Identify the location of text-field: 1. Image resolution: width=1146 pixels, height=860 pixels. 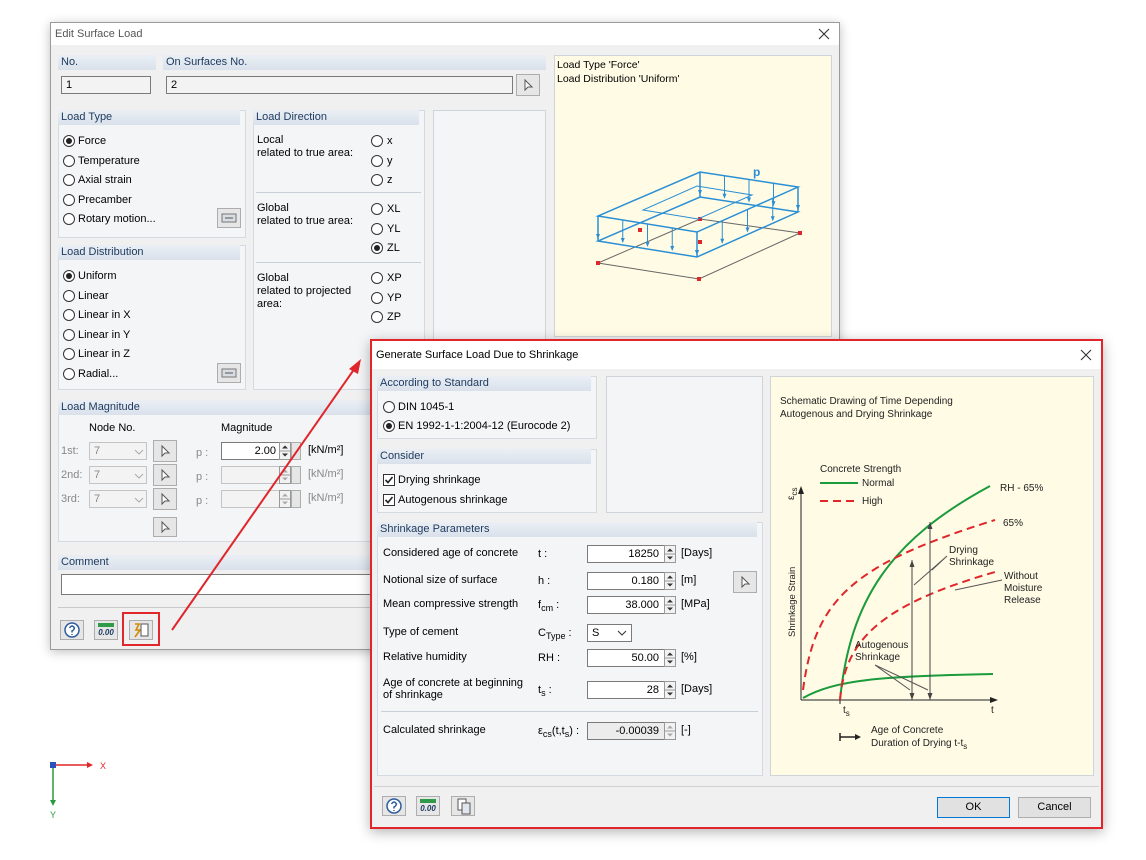
(106, 85).